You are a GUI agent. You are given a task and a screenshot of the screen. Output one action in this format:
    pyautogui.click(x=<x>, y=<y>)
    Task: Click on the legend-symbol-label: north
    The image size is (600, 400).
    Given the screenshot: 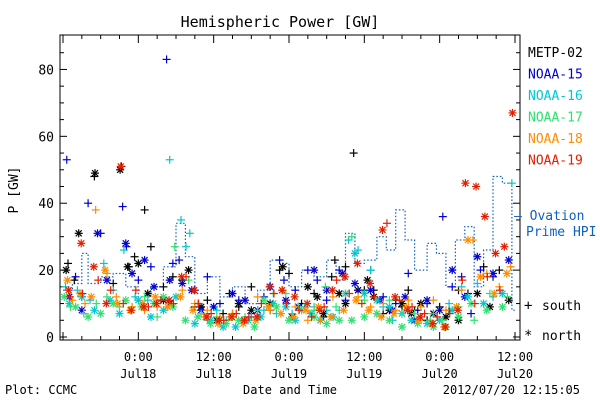 What is the action you would take?
    pyautogui.click(x=561, y=336)
    